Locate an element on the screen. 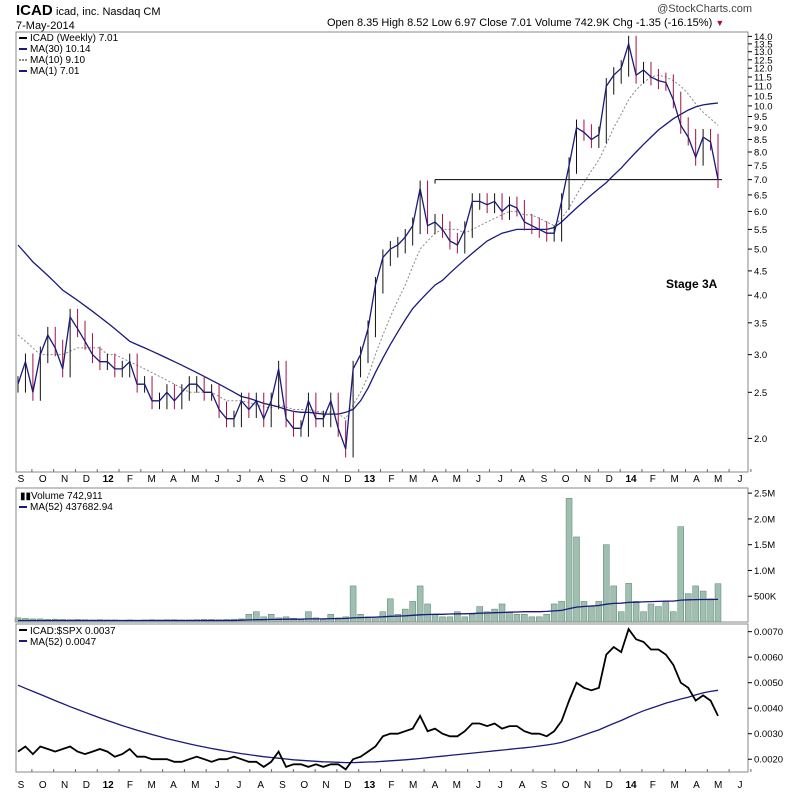 The image size is (800, 795). legend-entry: MA(52) 437682.94 is located at coordinates (71, 507).